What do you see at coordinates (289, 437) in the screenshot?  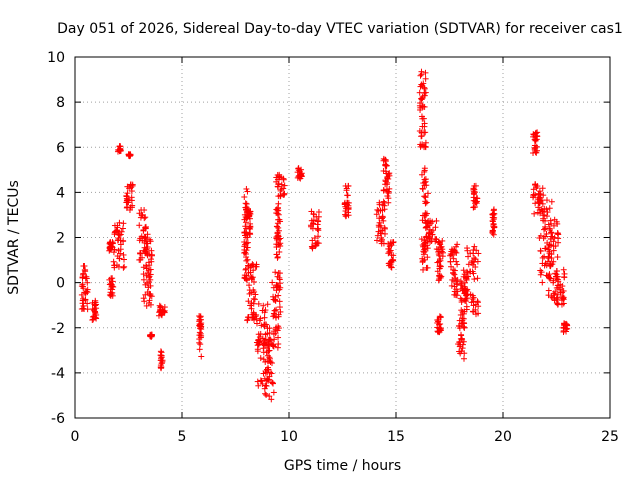 I see `x-tick-label: 10` at bounding box center [289, 437].